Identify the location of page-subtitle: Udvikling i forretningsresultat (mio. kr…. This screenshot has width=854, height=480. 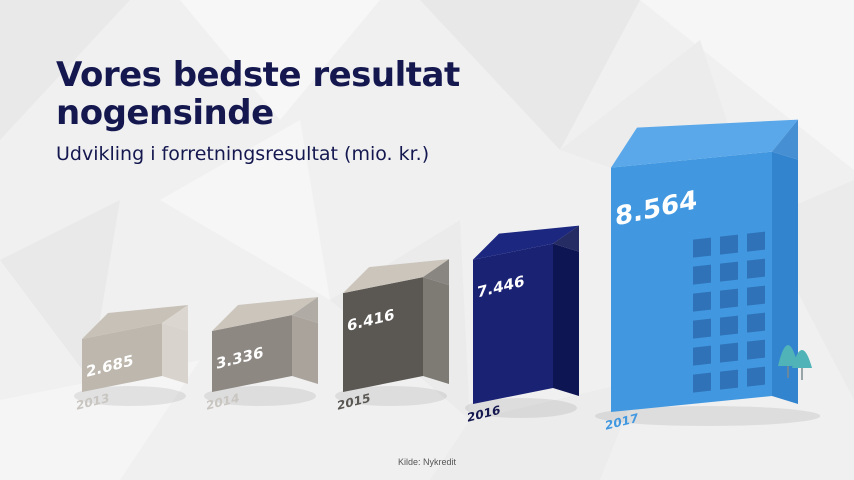
(243, 154).